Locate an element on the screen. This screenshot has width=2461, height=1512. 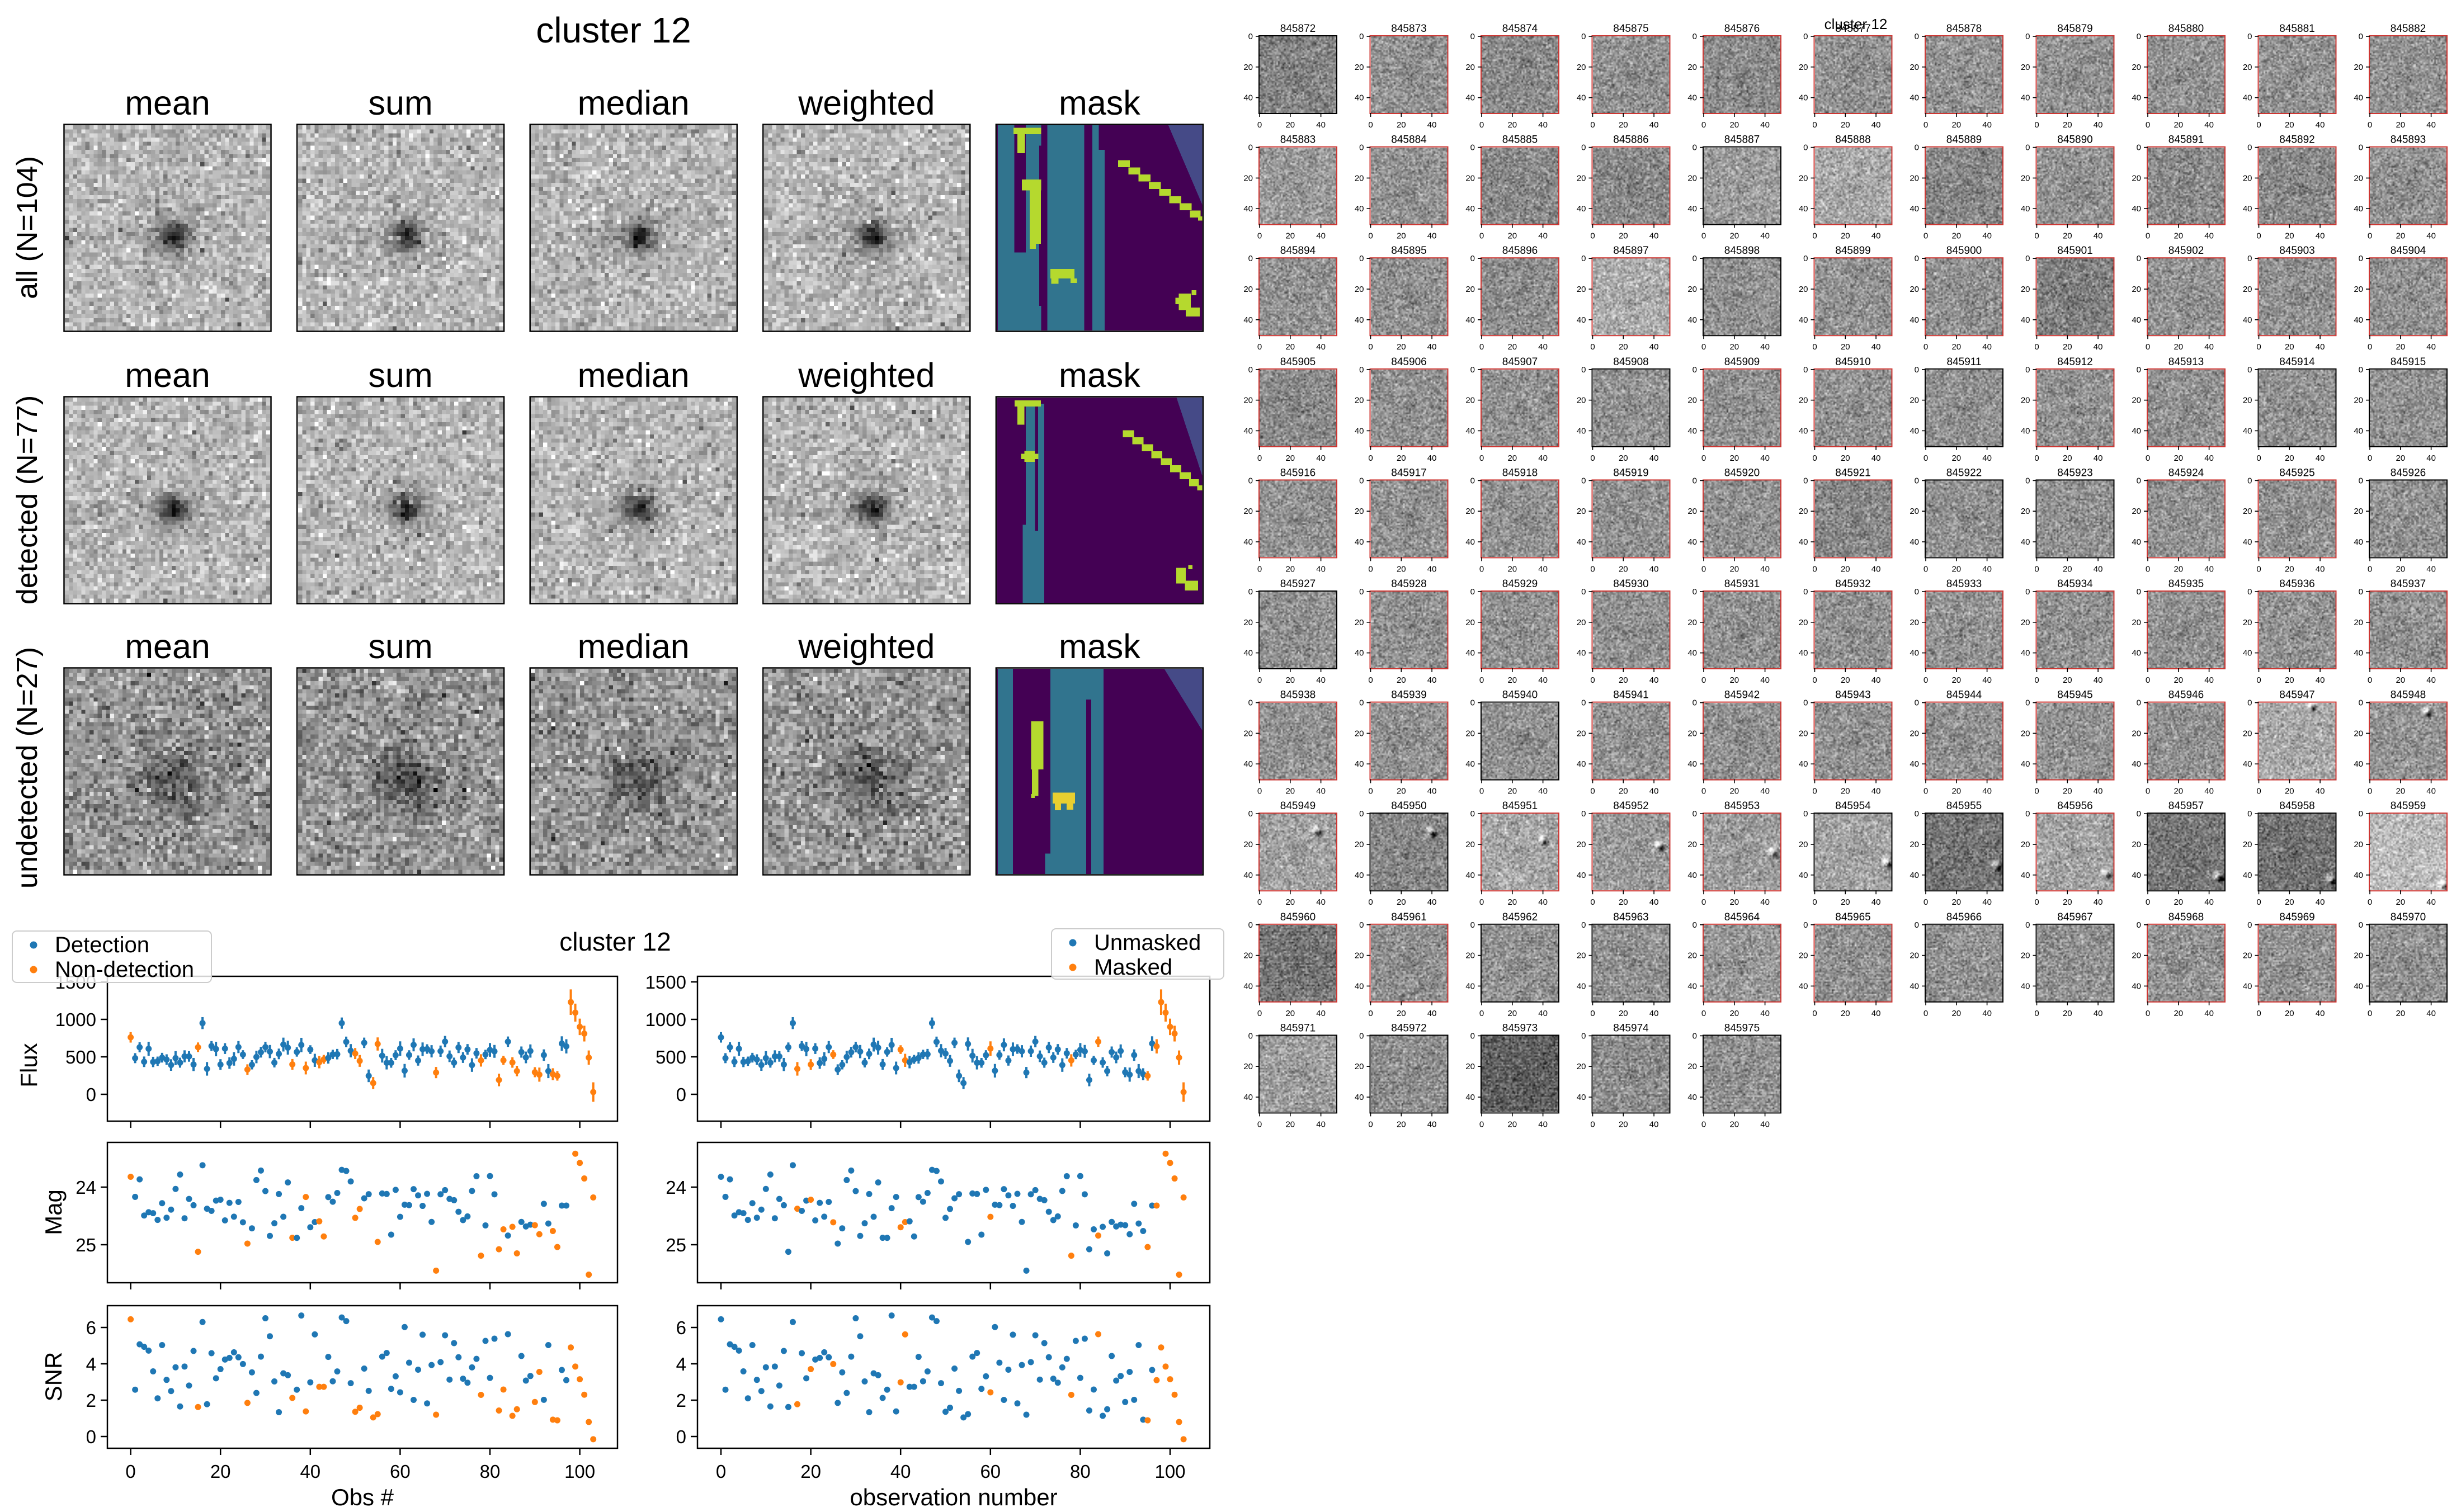
svg-text: 845876 is located at coordinates (1742, 29).